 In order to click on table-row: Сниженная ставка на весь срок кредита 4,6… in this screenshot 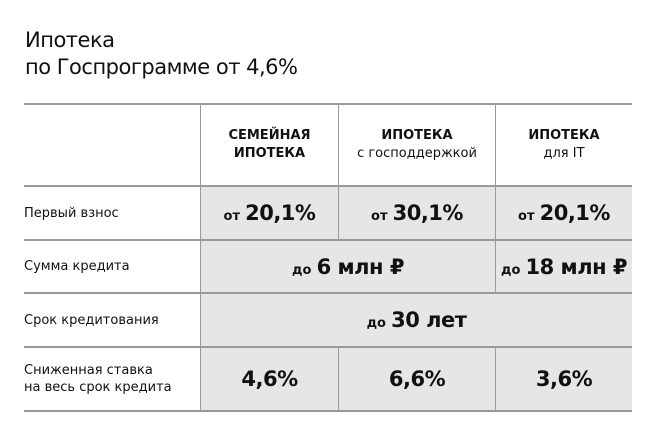, I will do `click(328, 379)`.